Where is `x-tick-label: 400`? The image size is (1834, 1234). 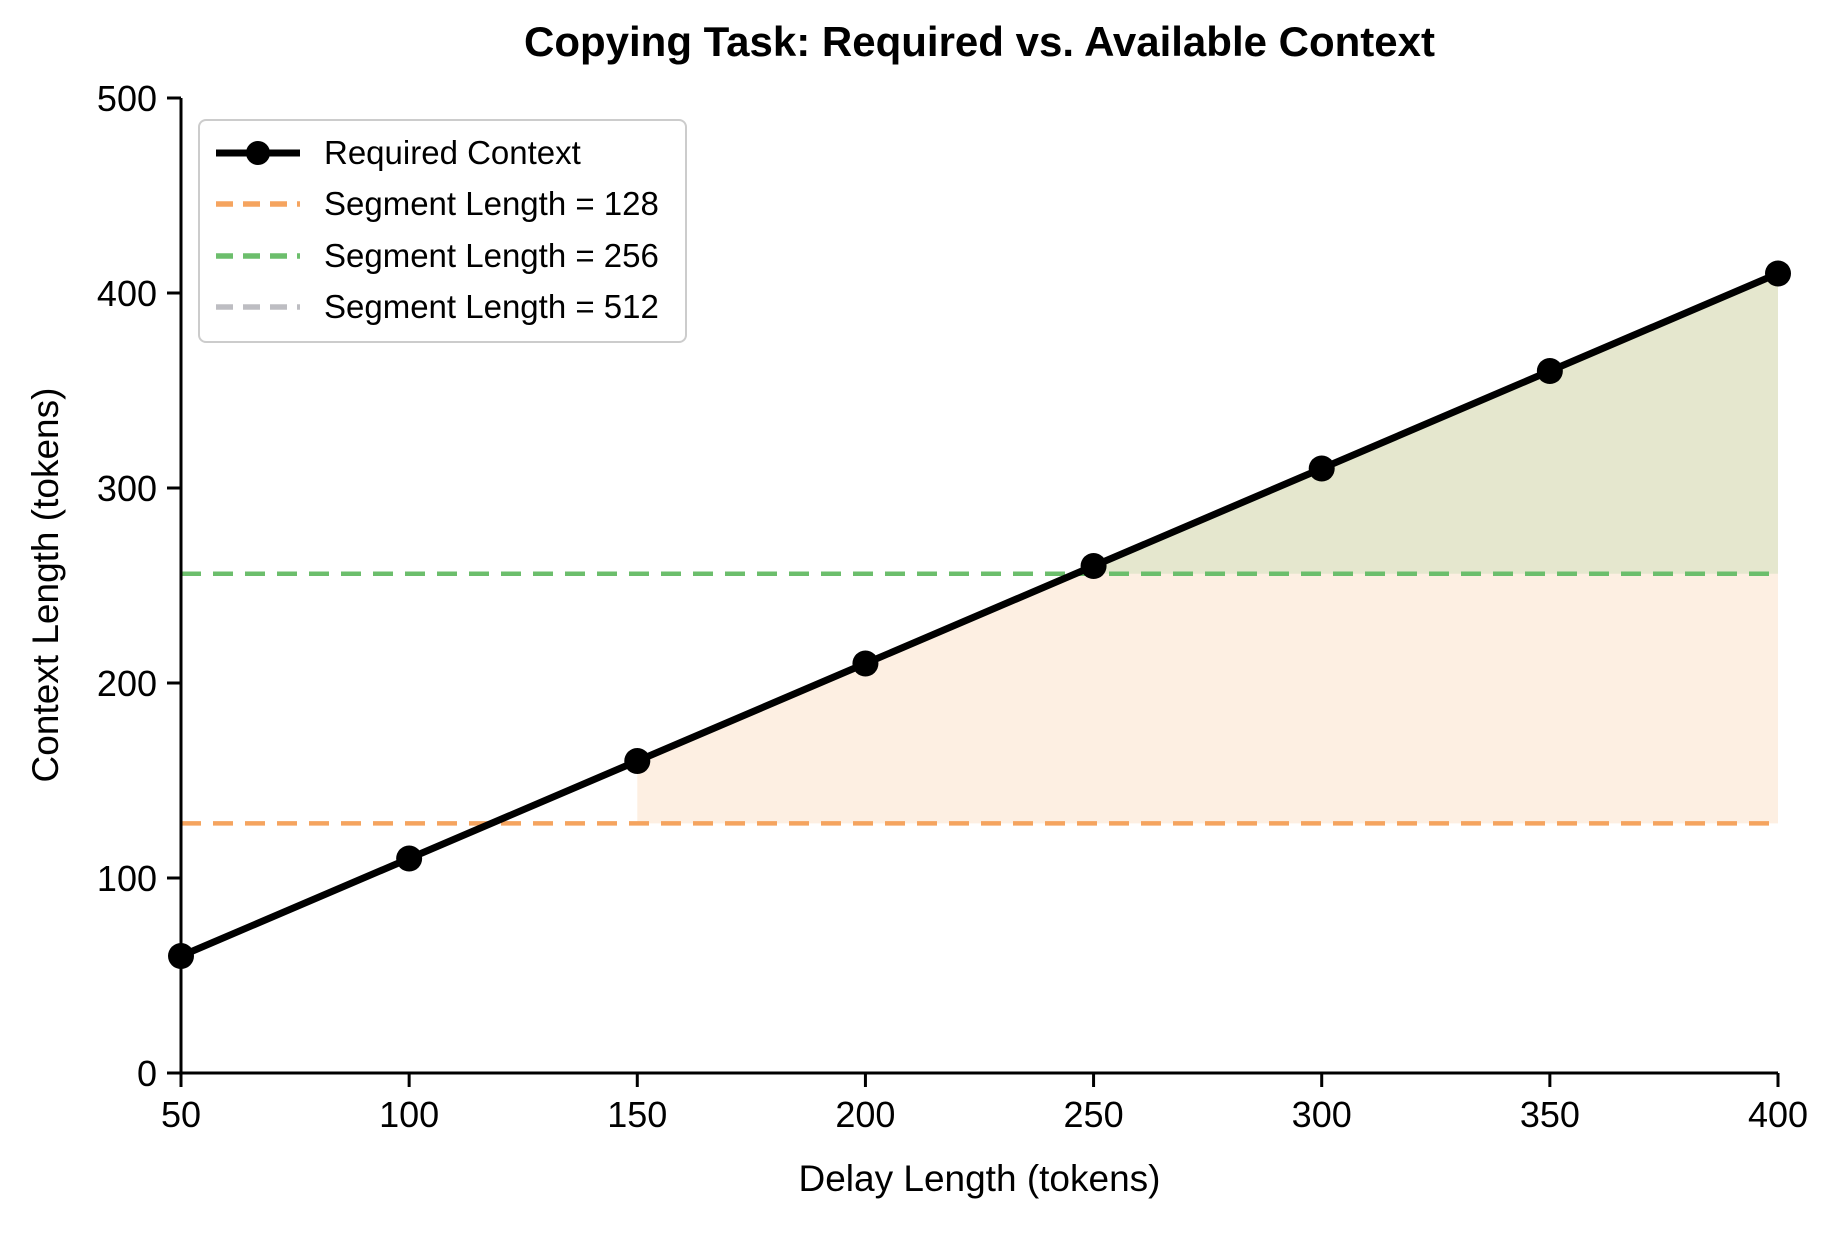 x-tick-label: 400 is located at coordinates (1778, 1114).